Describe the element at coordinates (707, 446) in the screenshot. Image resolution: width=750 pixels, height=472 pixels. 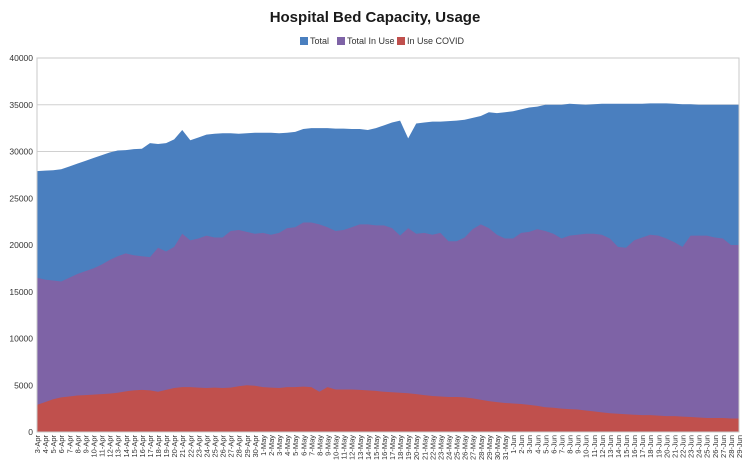
I see `x-tick-label: 25-Jun` at that location.